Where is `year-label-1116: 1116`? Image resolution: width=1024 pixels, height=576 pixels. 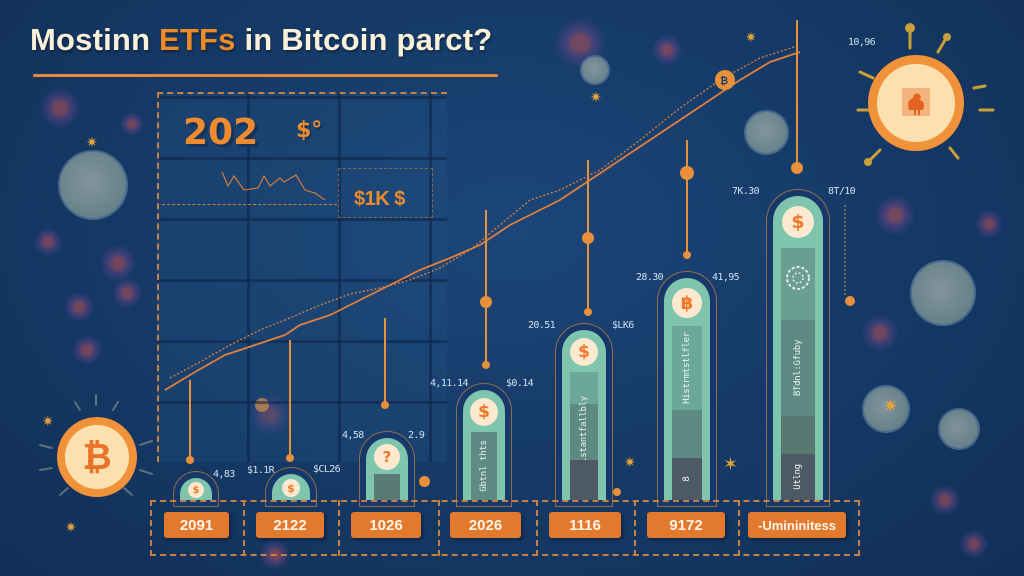 year-label-1116: 1116 is located at coordinates (585, 525).